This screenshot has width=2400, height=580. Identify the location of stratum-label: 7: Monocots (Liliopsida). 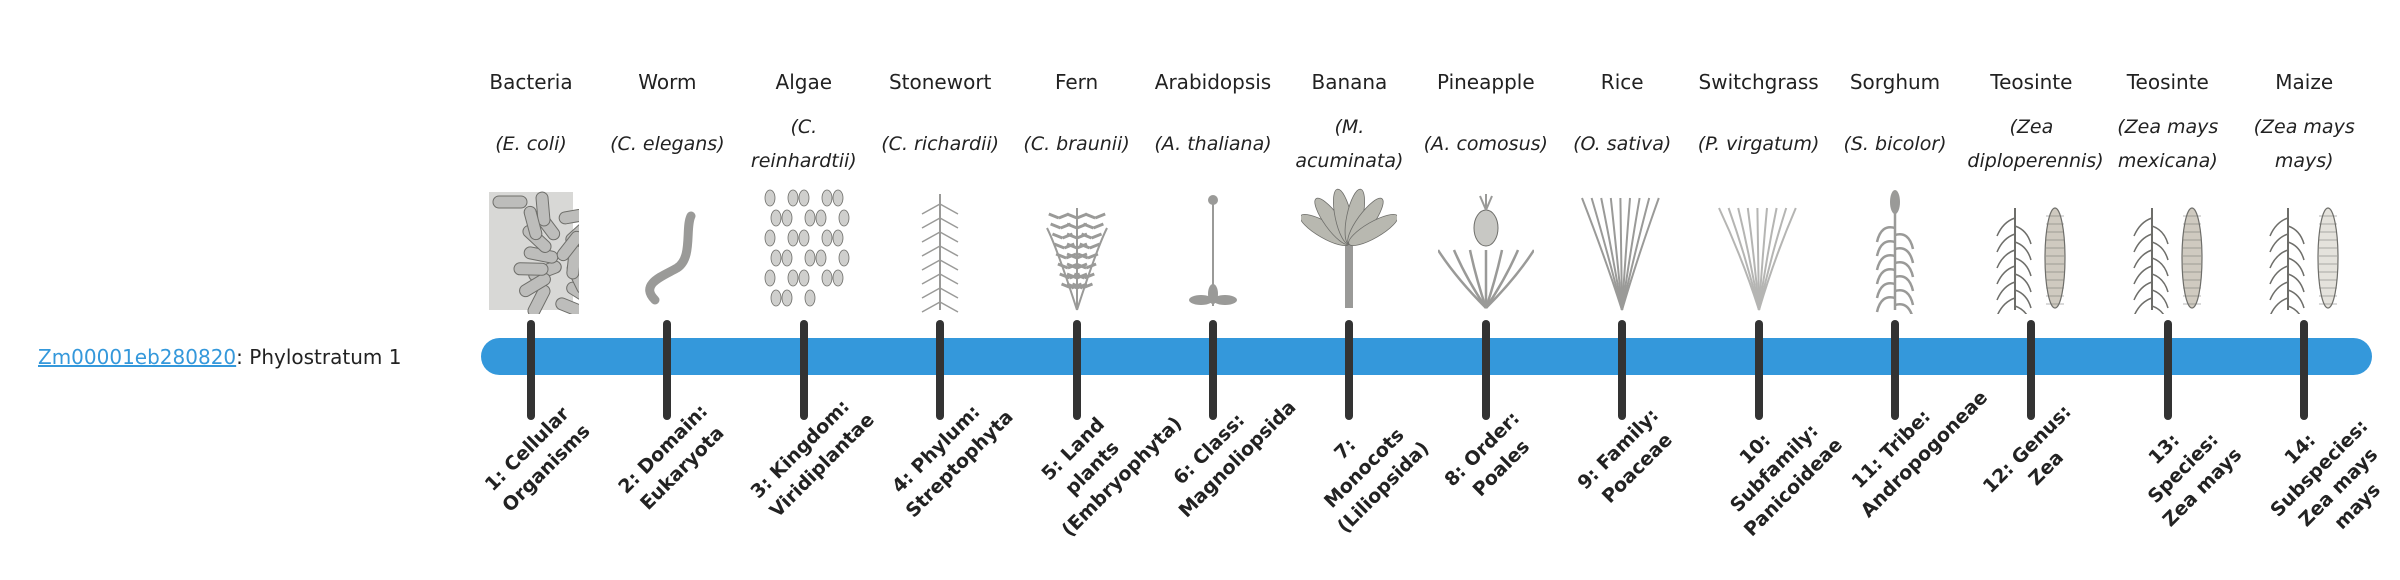
(1377, 481).